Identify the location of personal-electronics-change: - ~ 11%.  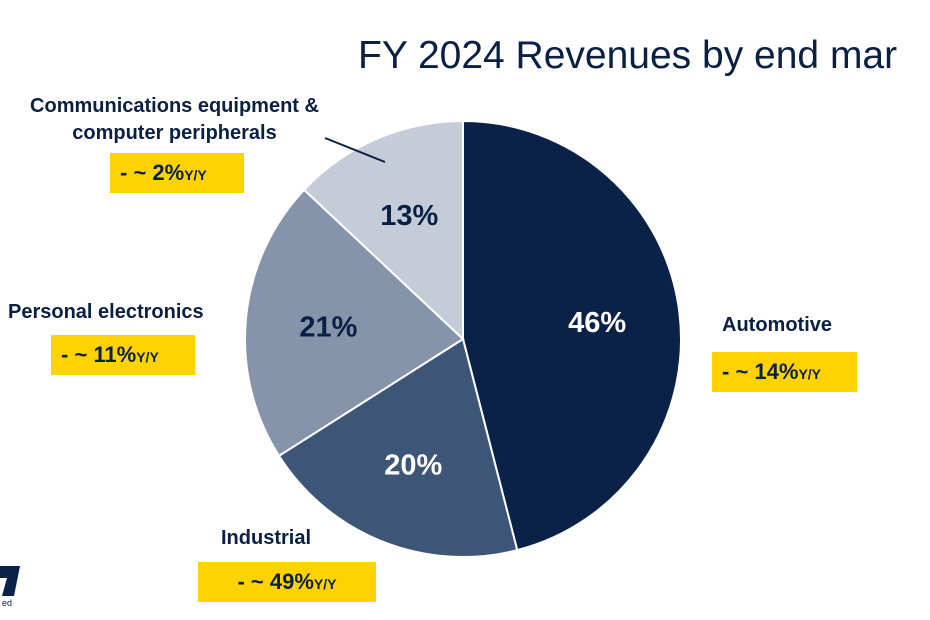
(99, 354).